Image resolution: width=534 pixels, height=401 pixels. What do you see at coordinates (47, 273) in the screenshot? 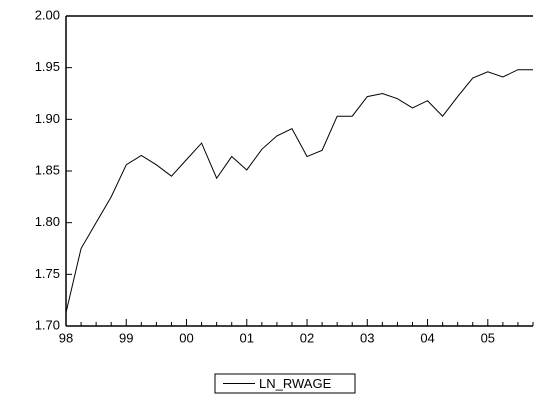
I see `y-tick-label: 1.75` at bounding box center [47, 273].